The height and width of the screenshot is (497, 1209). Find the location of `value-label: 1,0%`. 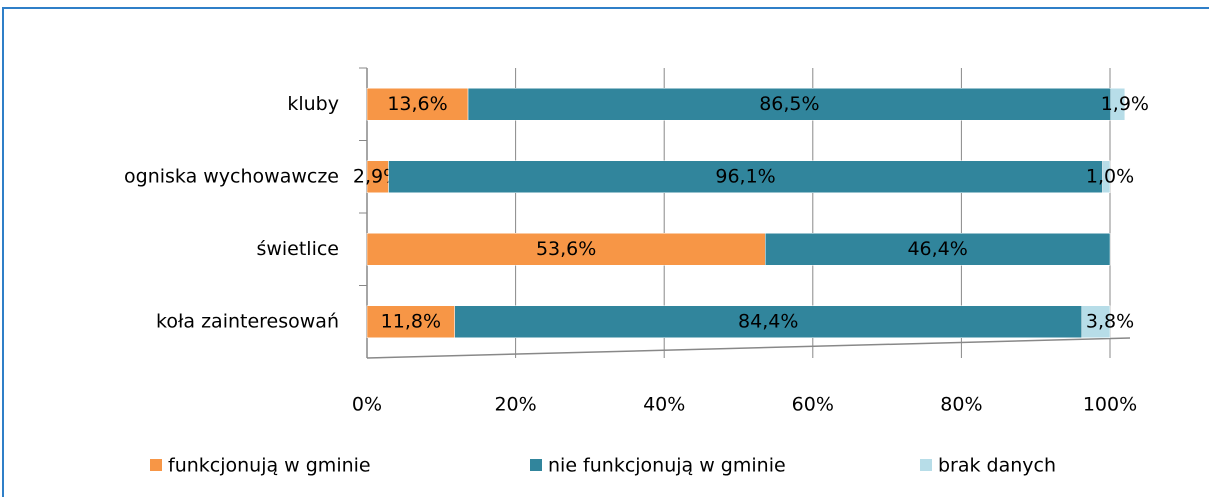

value-label: 1,0% is located at coordinates (1110, 176).